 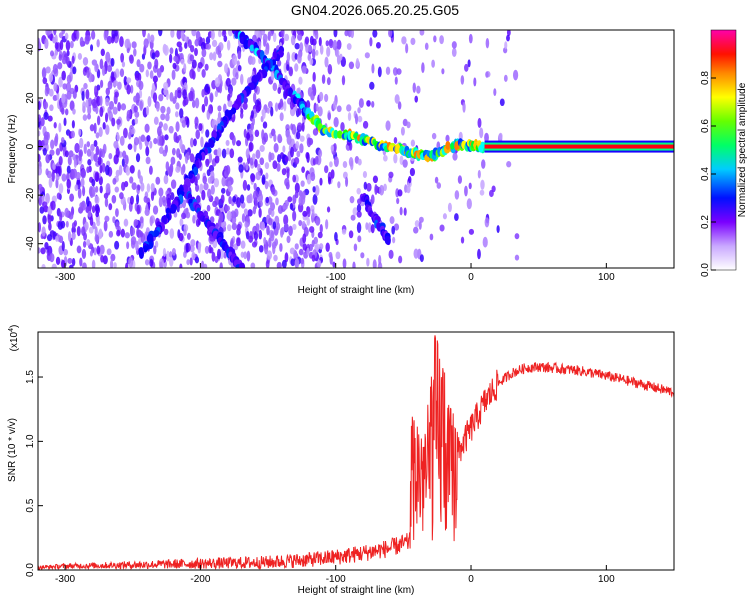 What do you see at coordinates (30, 377) in the screenshot?
I see `bottom-y-tick-label: 1.5` at bounding box center [30, 377].